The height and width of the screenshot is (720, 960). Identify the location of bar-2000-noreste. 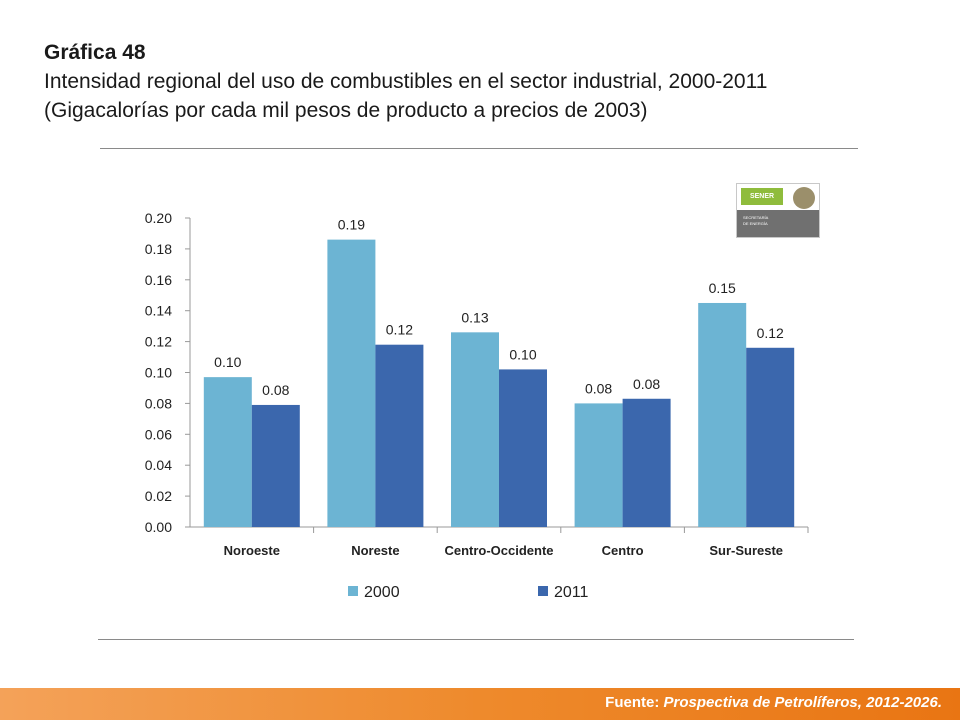
(351, 383).